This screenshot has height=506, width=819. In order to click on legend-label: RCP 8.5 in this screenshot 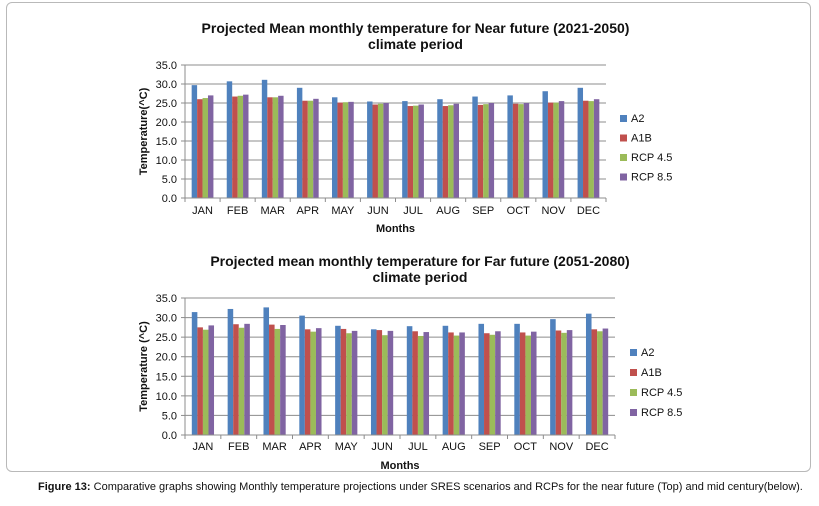, I will do `click(661, 413)`.